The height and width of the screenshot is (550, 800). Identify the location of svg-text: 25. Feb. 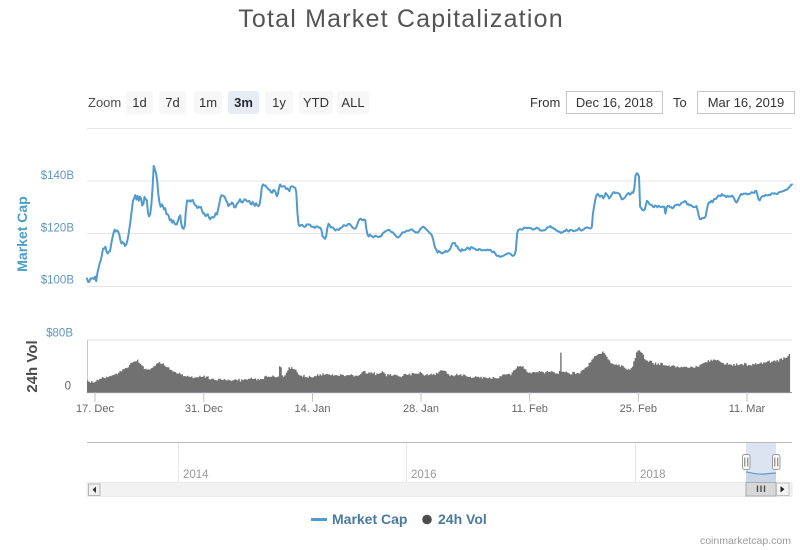
(638, 409).